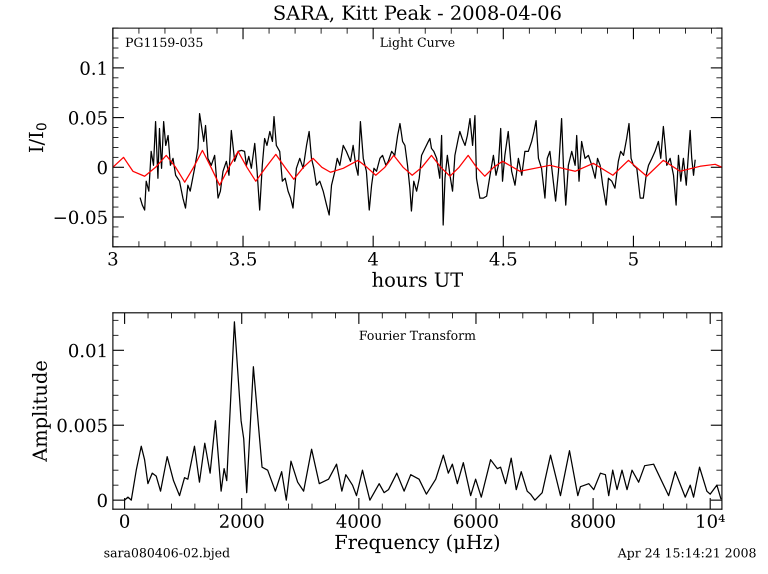  I want to click on x-tick-label: 3, so click(113, 259).